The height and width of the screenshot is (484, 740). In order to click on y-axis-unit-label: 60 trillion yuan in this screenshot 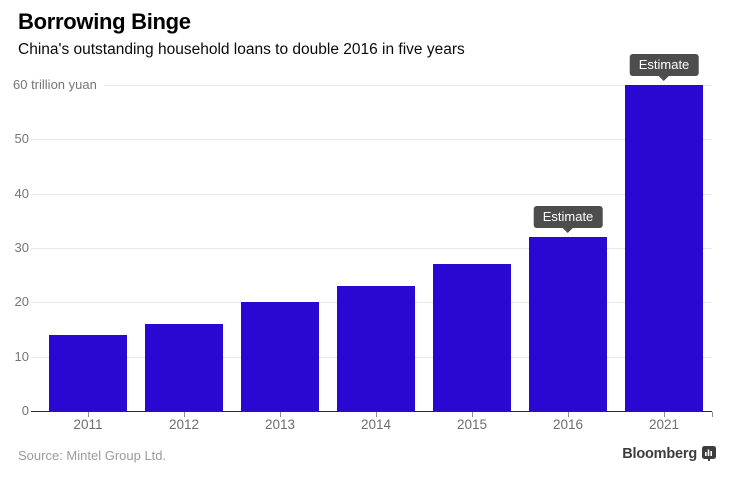, I will do `click(55, 84)`.